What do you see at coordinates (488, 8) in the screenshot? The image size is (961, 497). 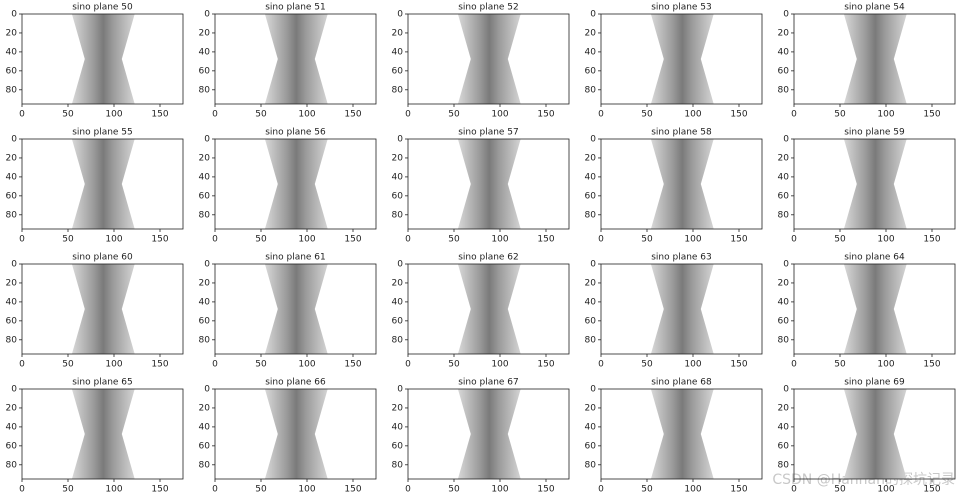 I see `subplot-title: sino plane 52` at bounding box center [488, 8].